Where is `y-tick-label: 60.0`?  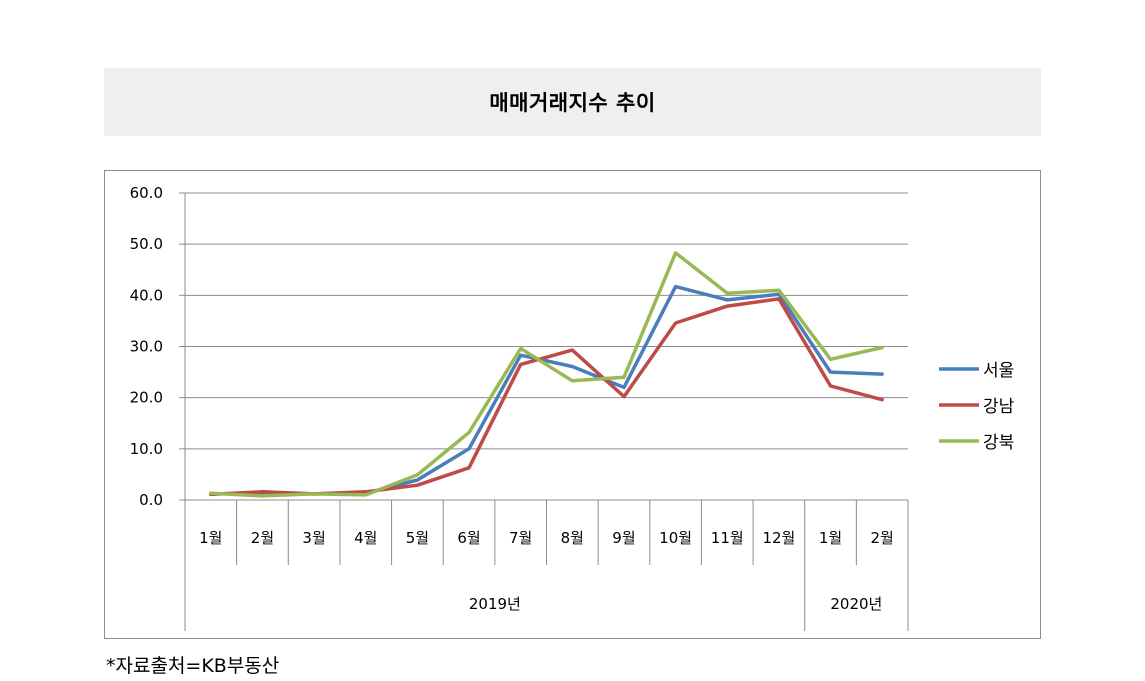
y-tick-label: 60.0 is located at coordinates (146, 193).